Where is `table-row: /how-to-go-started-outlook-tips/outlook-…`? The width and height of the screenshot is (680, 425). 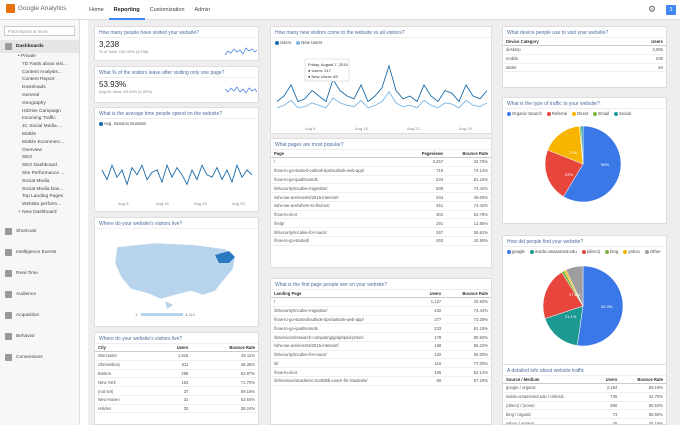 table-row: /how-to-go-started-outlook-tips/outlook-… is located at coordinates (381, 171).